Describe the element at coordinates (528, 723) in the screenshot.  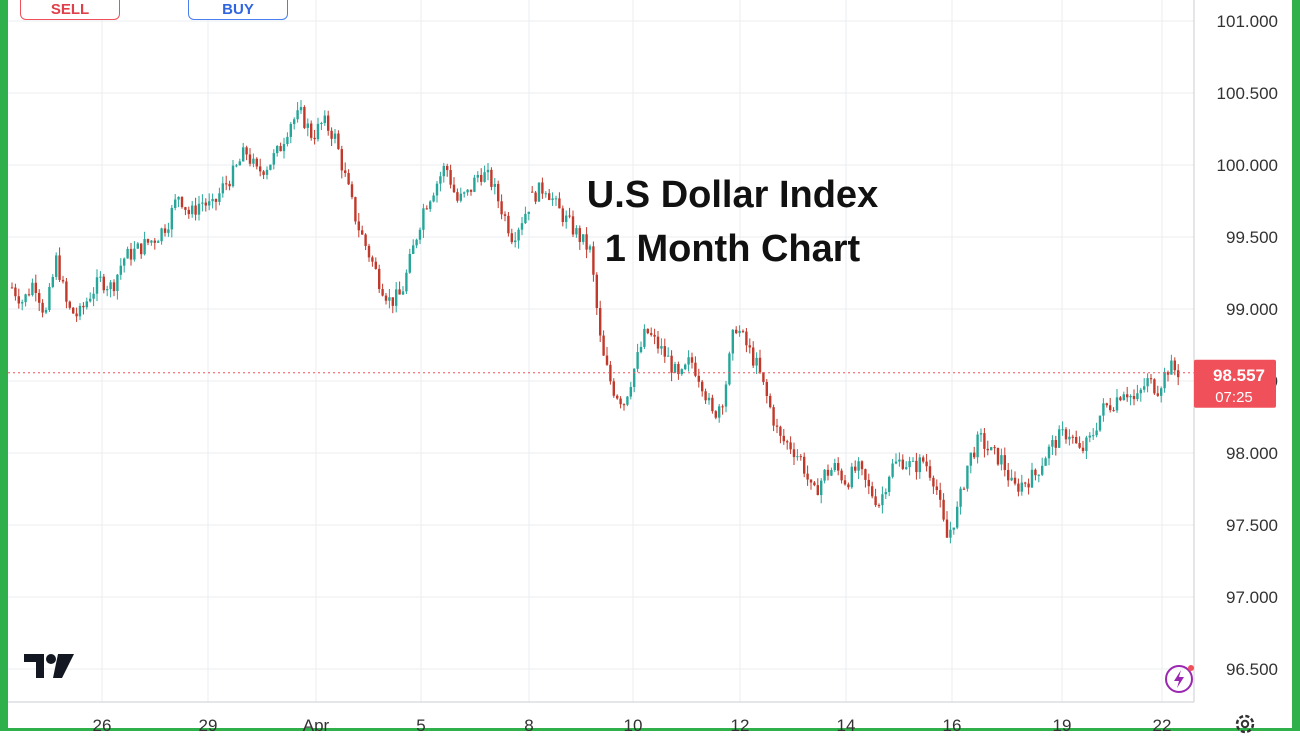
I see `x-tick-label: 8` at that location.